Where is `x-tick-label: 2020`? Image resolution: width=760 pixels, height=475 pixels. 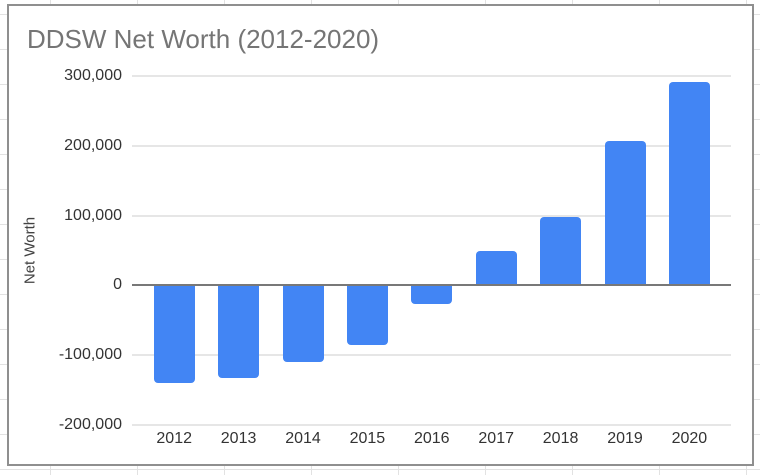 x-tick-label: 2020 is located at coordinates (689, 438).